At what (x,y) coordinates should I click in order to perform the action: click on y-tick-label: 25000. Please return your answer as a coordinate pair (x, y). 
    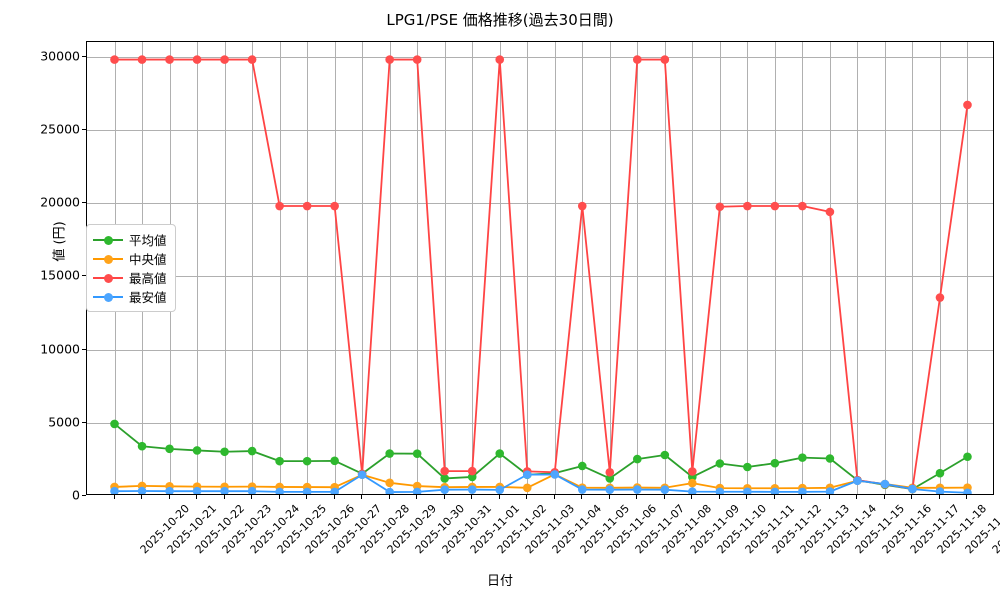
    Looking at the image, I should click on (60, 129).